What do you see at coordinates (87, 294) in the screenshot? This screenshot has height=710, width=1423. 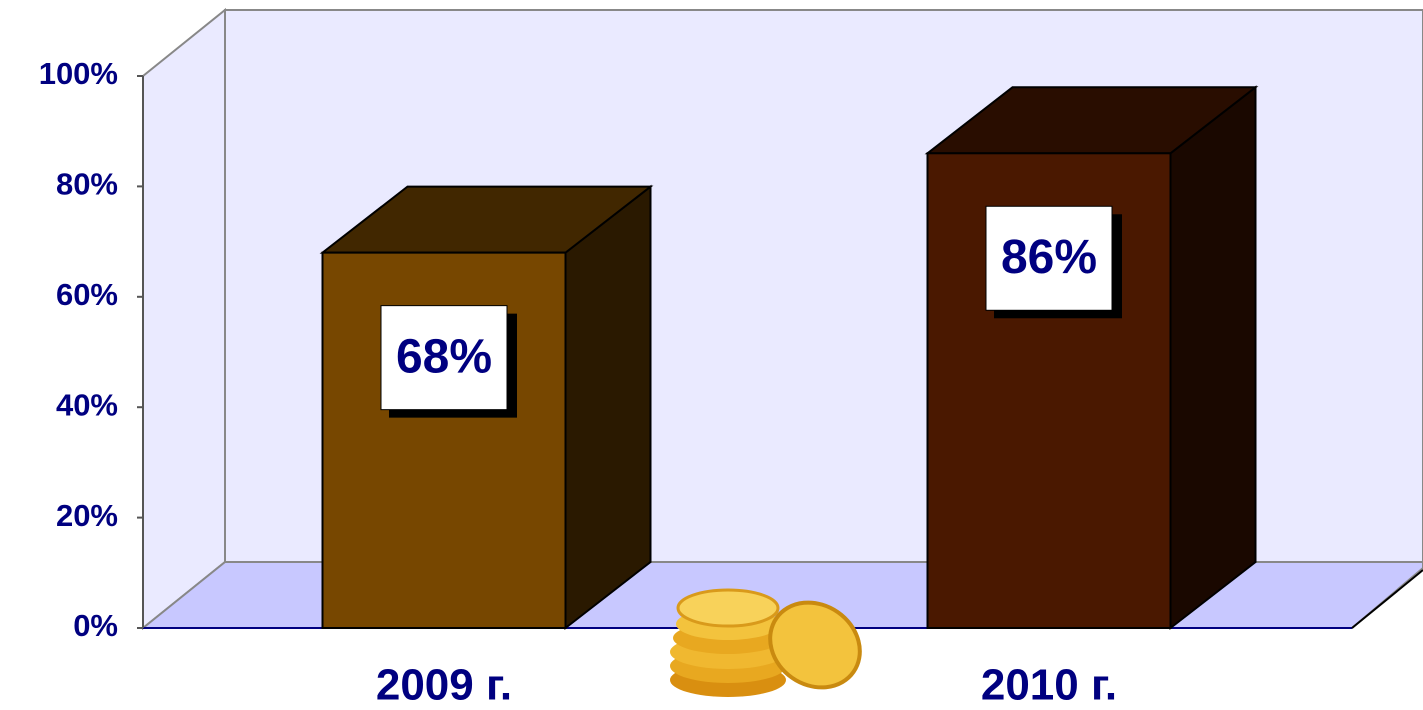 I see `y-tick-label: 60%` at bounding box center [87, 294].